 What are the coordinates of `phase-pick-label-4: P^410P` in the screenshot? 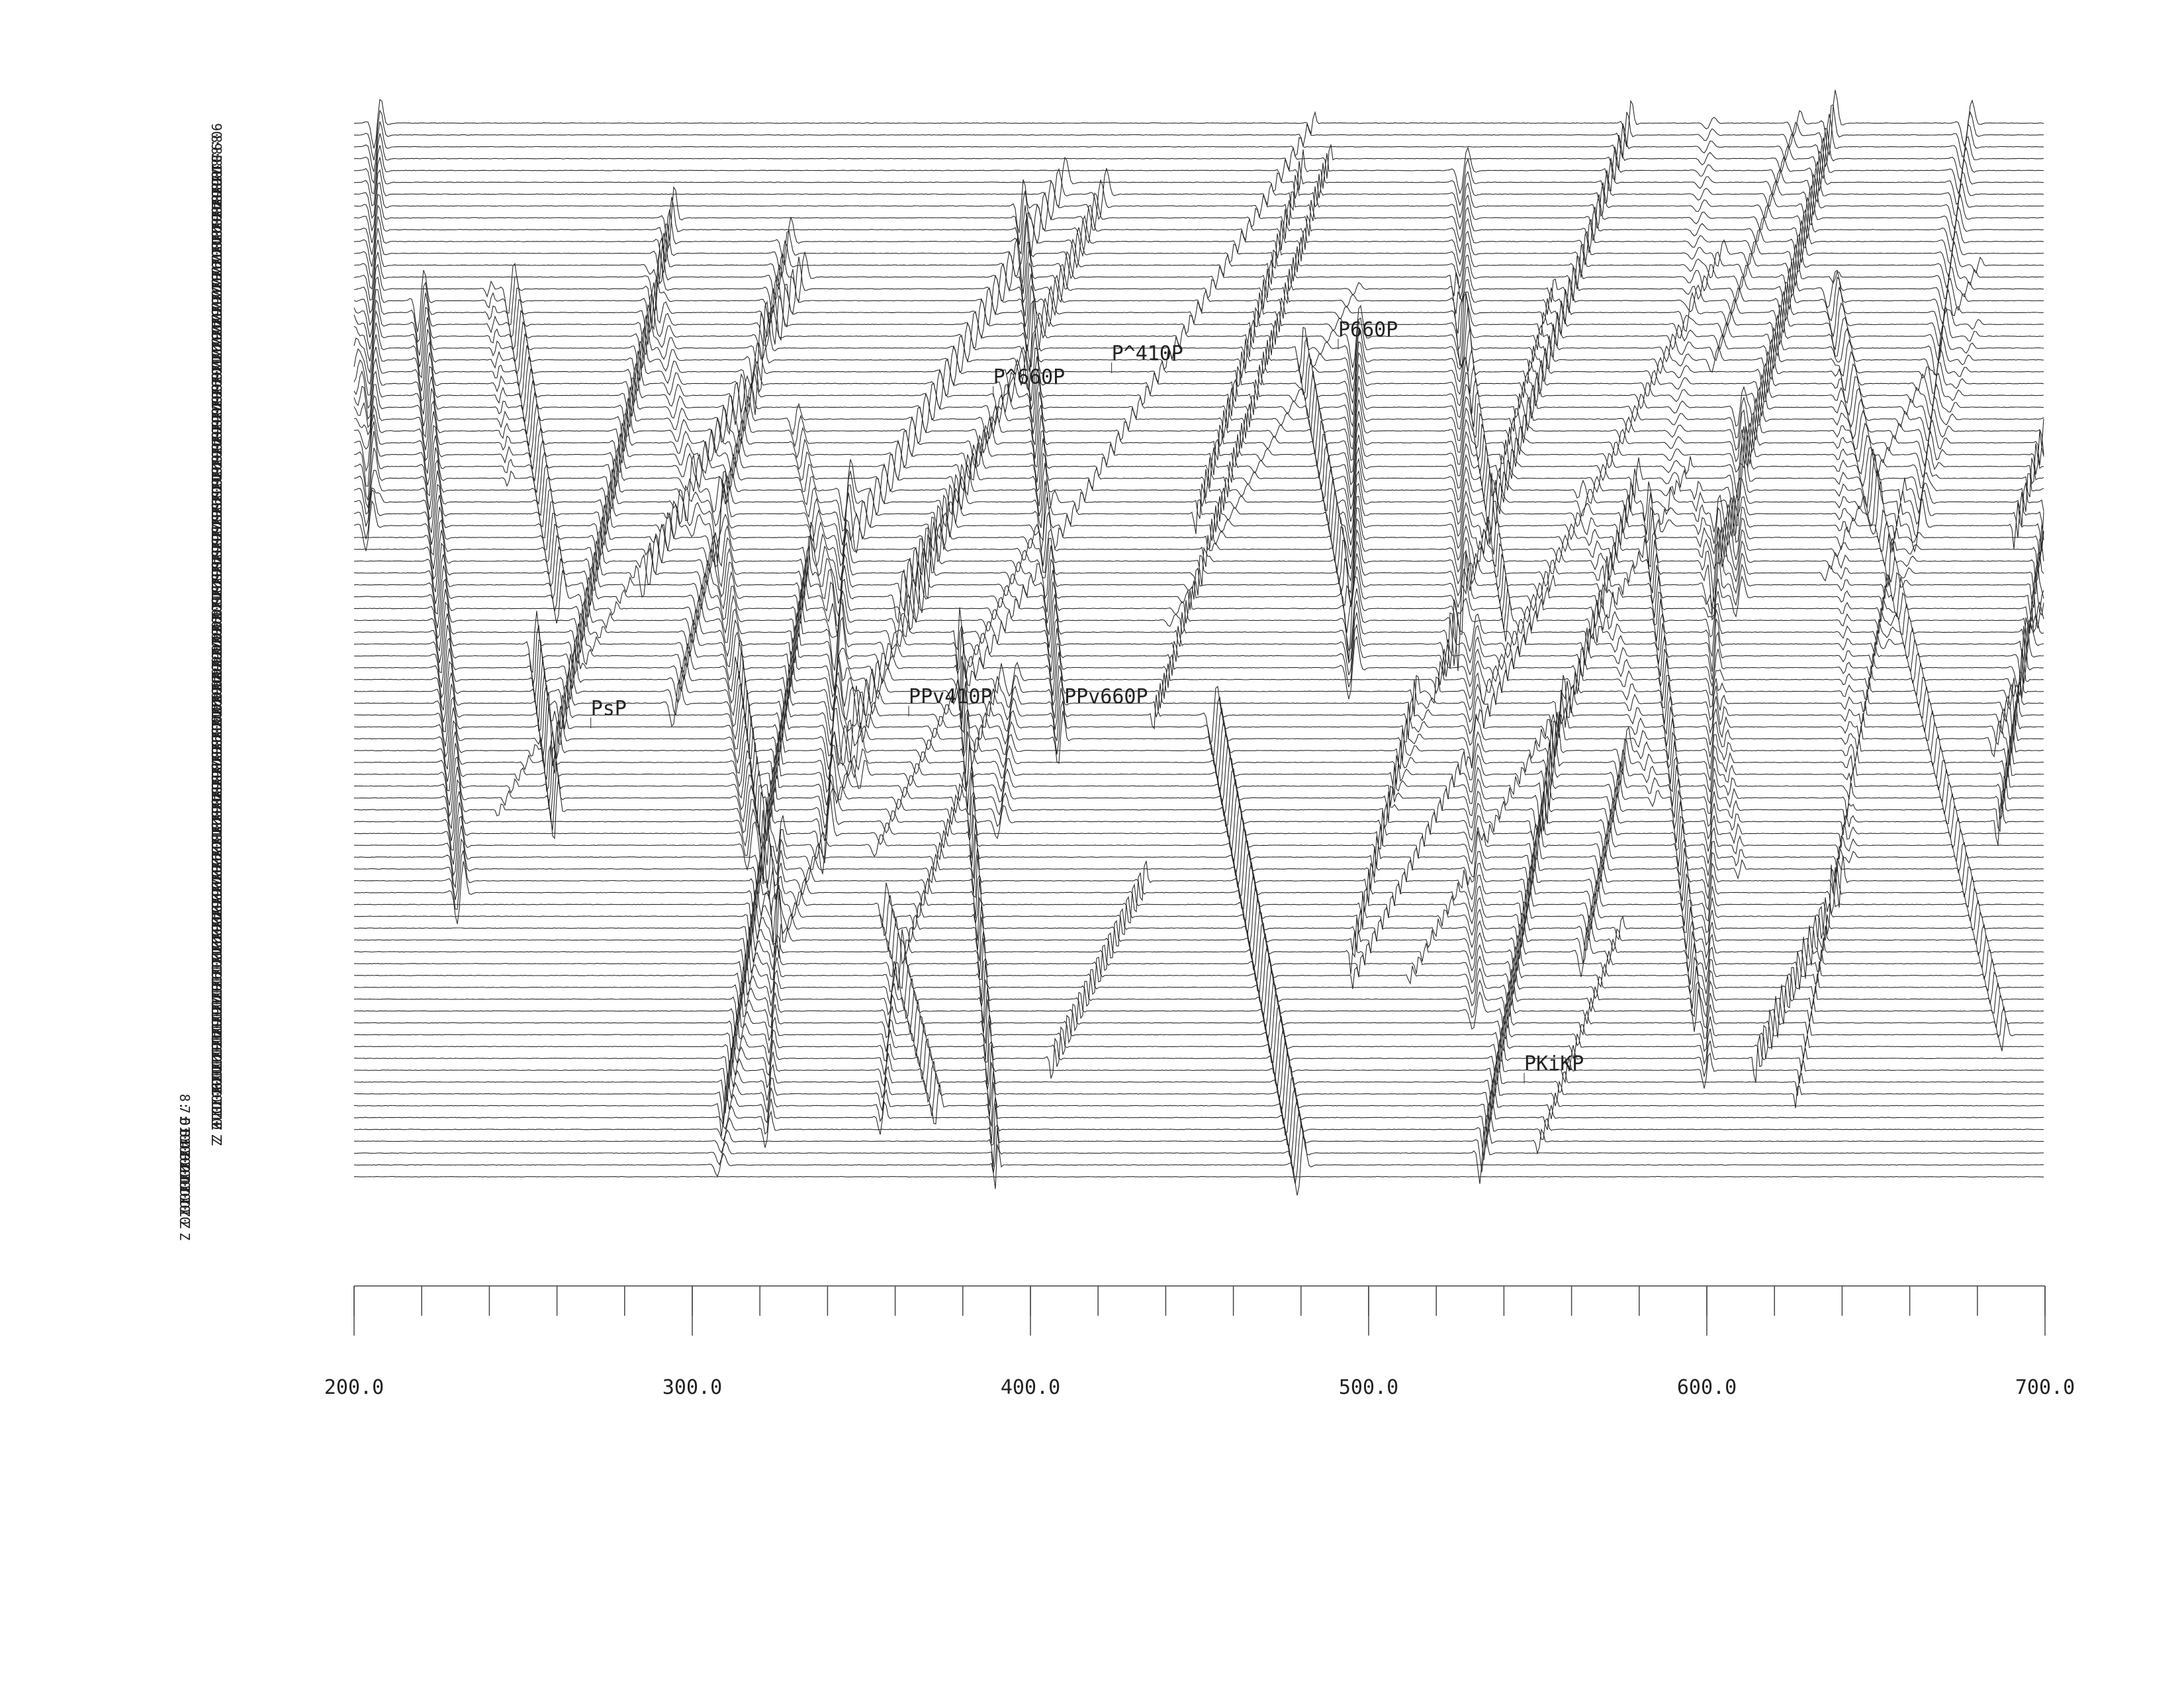 It's located at (1147, 354).